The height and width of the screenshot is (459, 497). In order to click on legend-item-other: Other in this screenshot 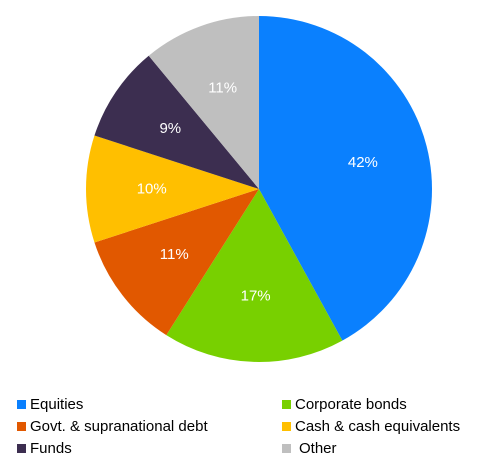, I will do `click(309, 448)`.